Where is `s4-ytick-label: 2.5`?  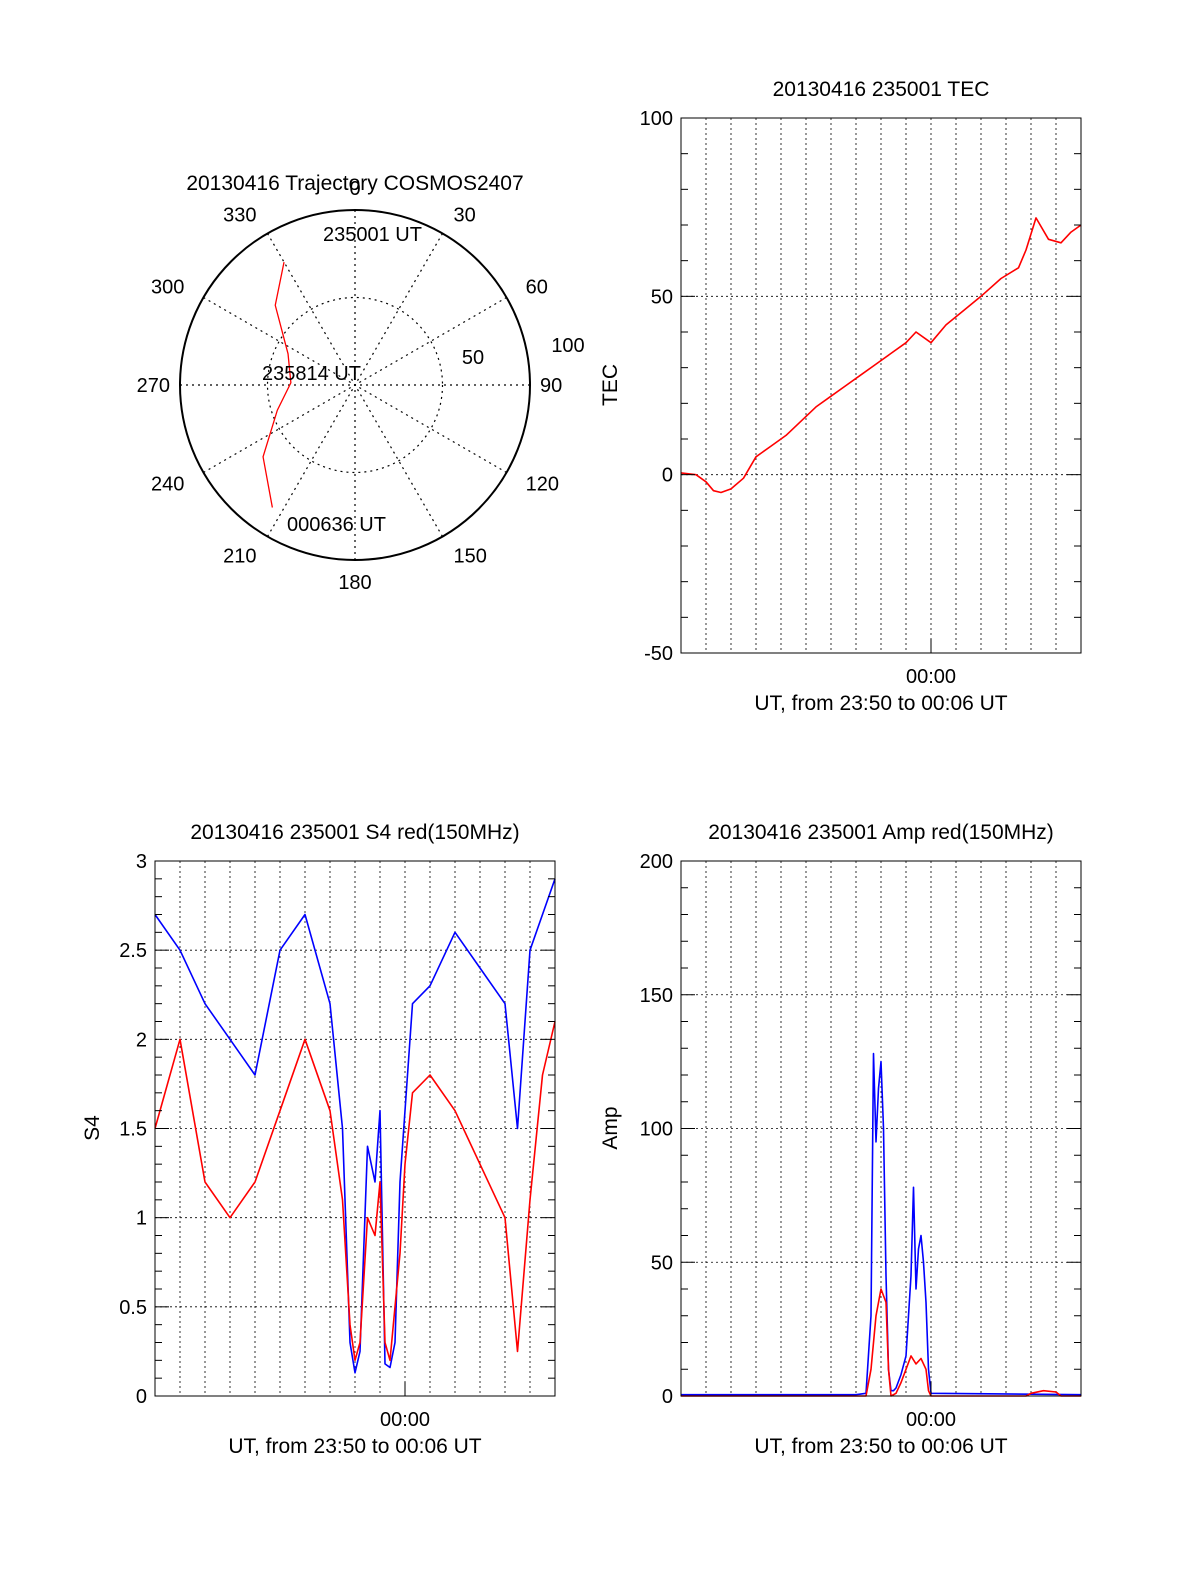
s4-ytick-label: 2.5 is located at coordinates (133, 951).